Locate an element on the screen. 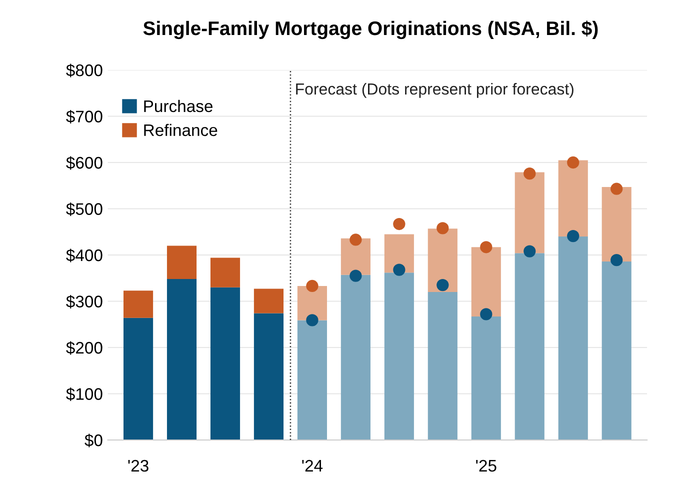 This screenshot has width=674, height=500. y-tick-label: $300 is located at coordinates (84, 301).